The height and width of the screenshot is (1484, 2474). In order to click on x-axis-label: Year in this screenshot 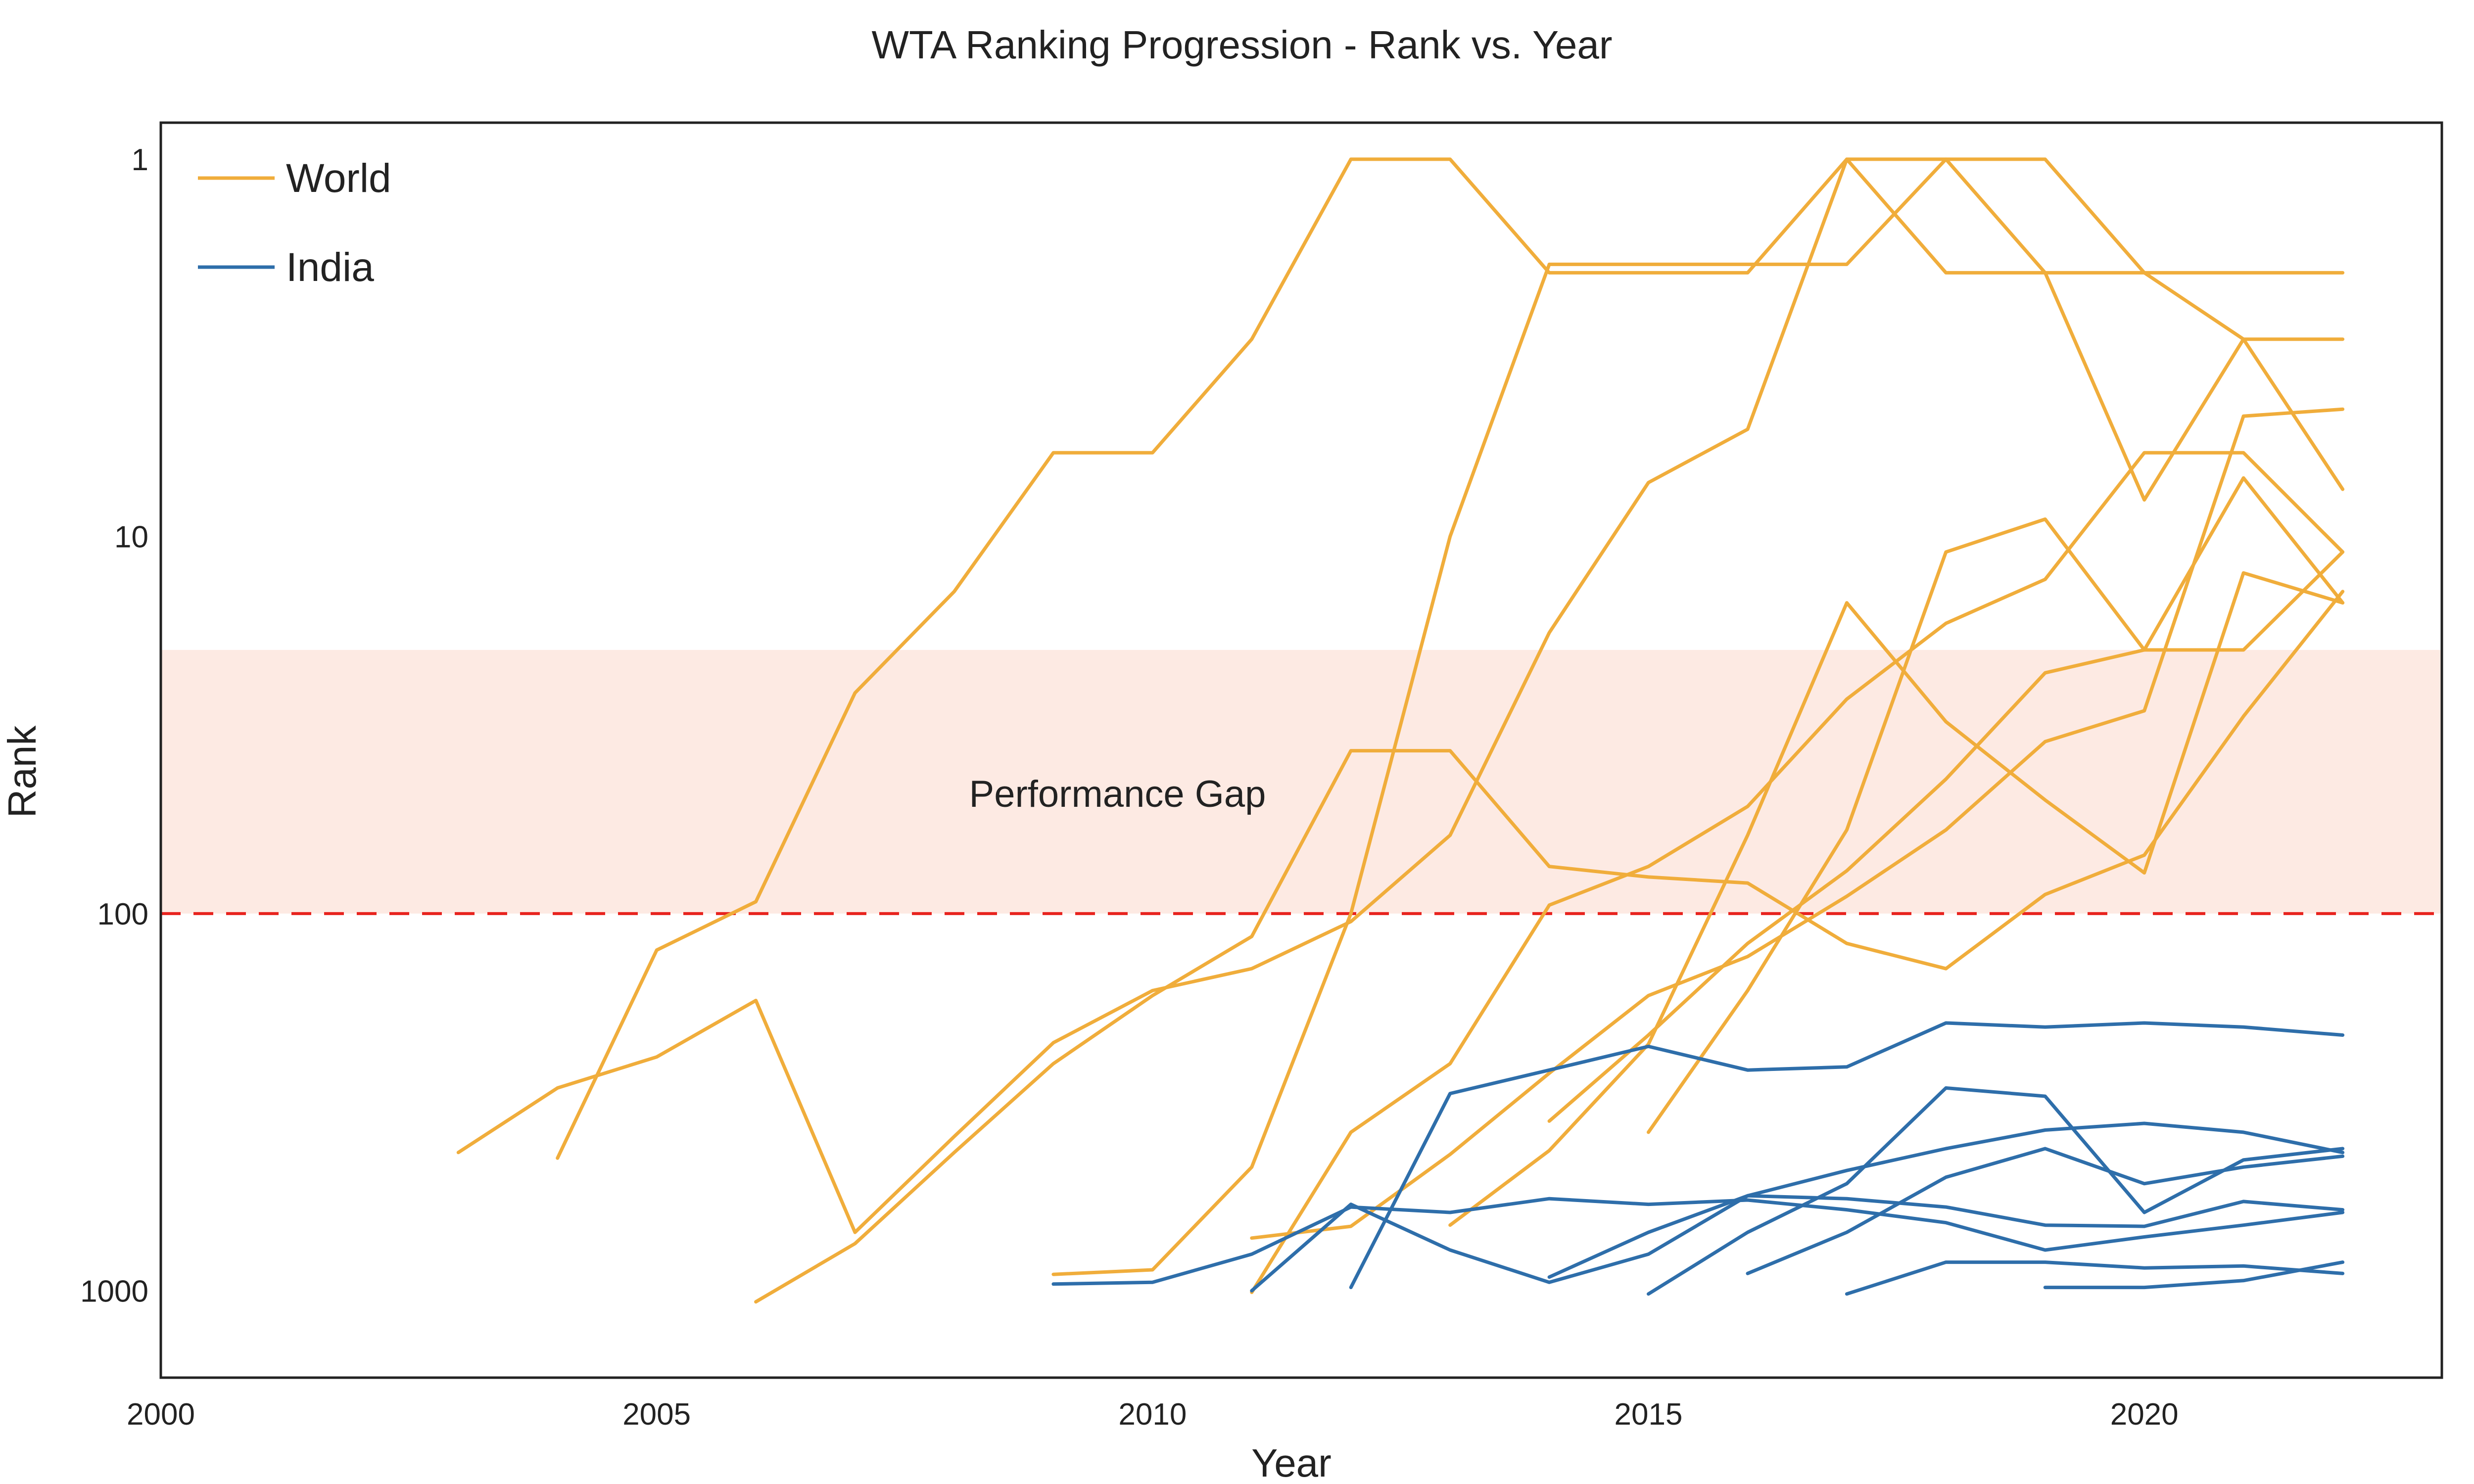, I will do `click(1292, 1462)`.